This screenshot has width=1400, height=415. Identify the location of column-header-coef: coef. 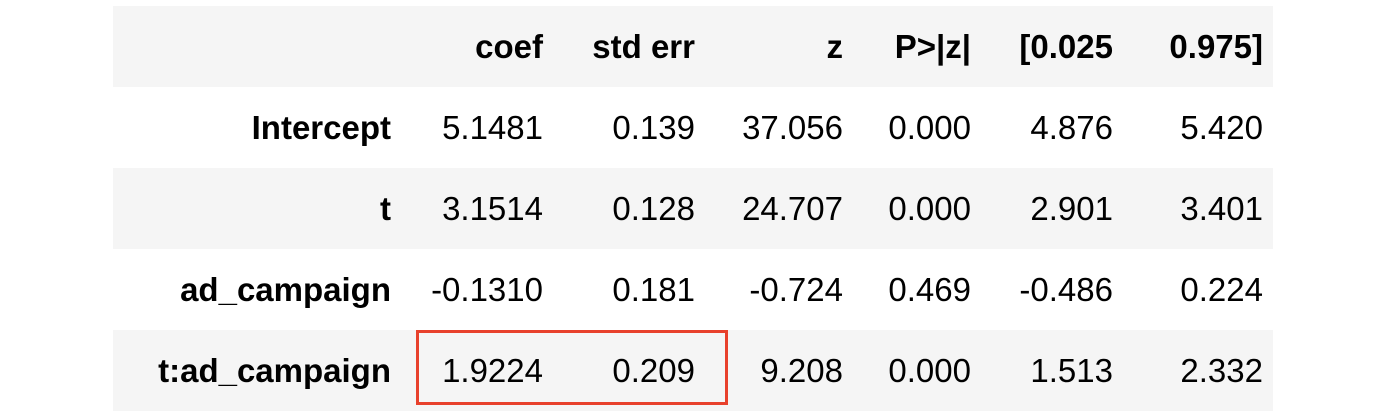
(509, 46).